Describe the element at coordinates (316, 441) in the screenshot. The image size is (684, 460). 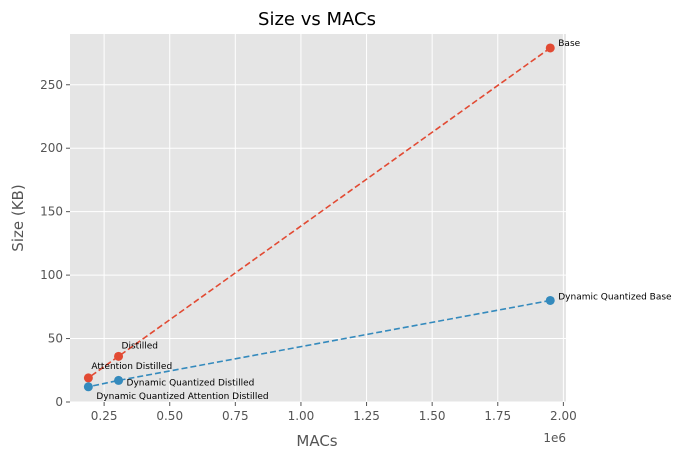
I see `x-axis-title: MACs` at that location.